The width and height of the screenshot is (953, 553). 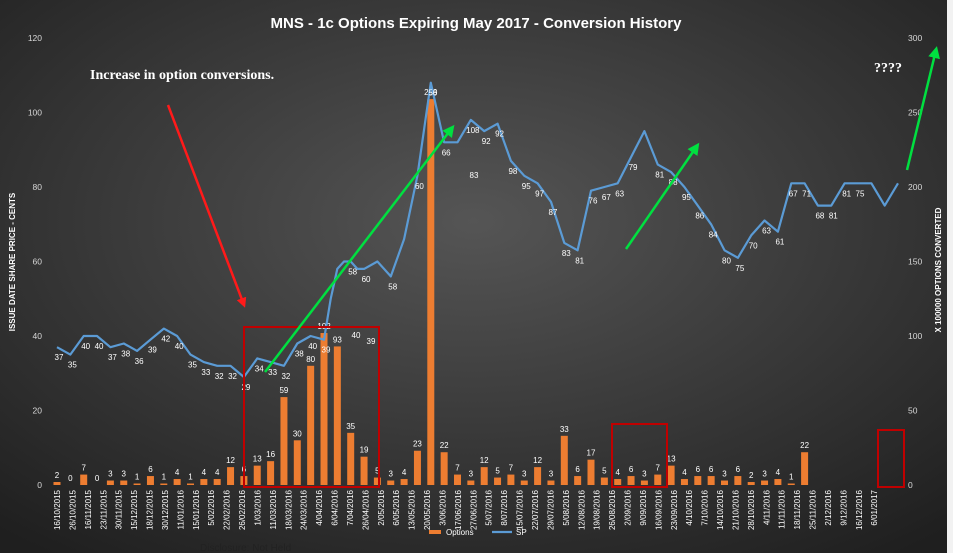 I want to click on sp-data-label: 63, so click(x=766, y=231).